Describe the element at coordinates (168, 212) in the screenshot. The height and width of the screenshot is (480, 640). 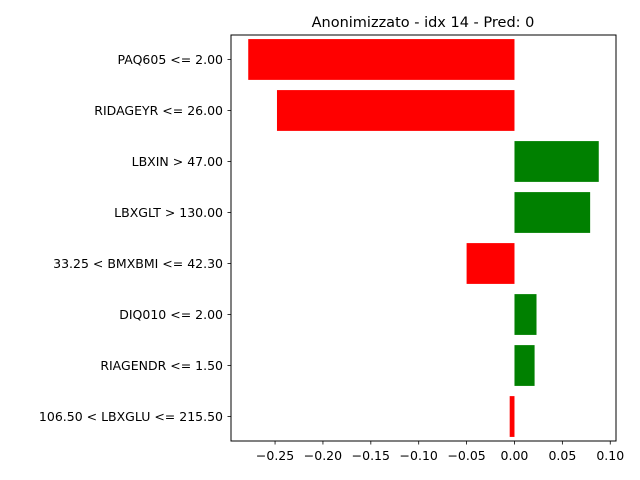
I see `y-tick-label-3: LBXGLT > 130.00` at that location.